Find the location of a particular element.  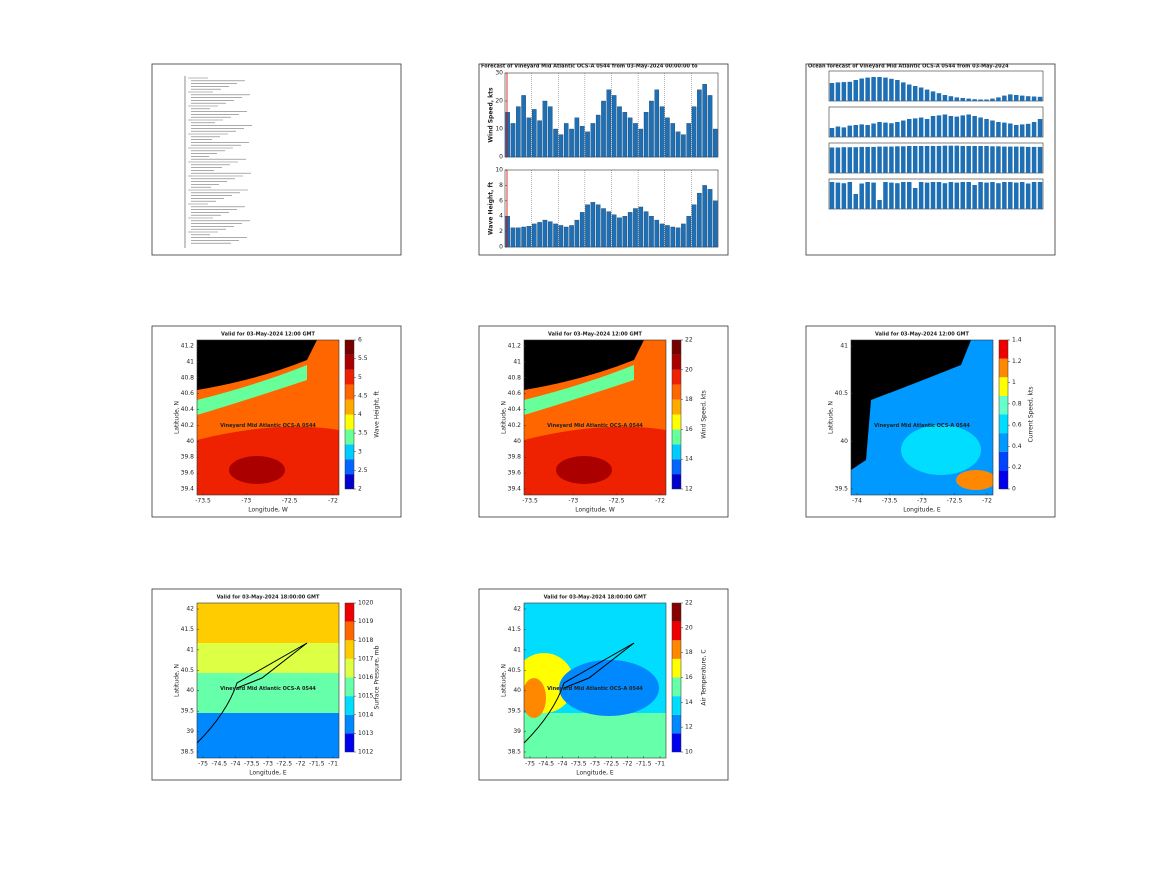

x-tick-label: -74.5 is located at coordinates (219, 764).